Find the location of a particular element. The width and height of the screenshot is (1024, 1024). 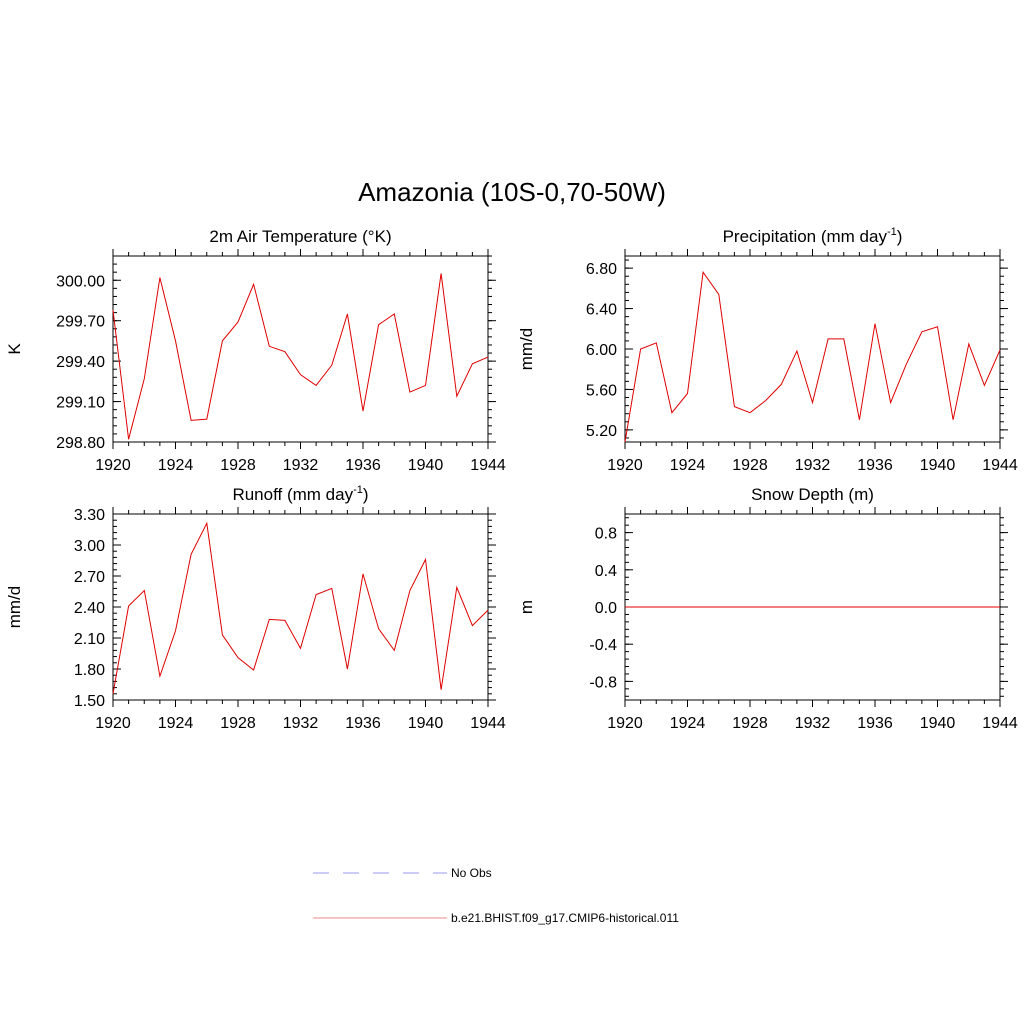

y-tick-label: 2.40 is located at coordinates (89, 608).